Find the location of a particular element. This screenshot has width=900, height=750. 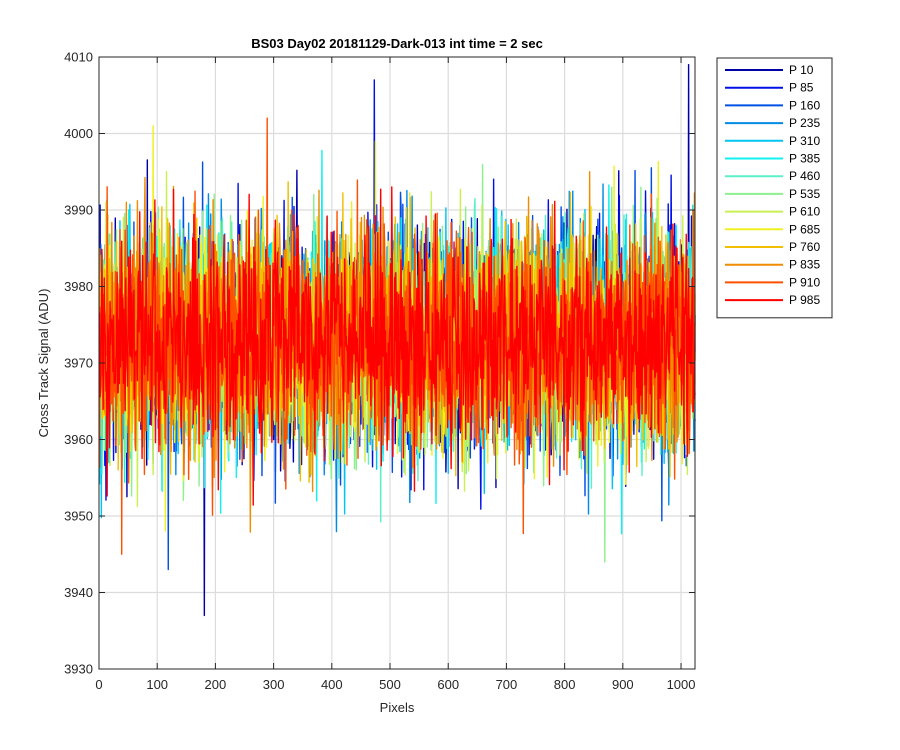

y-tick-label: 3990 is located at coordinates (78, 210).